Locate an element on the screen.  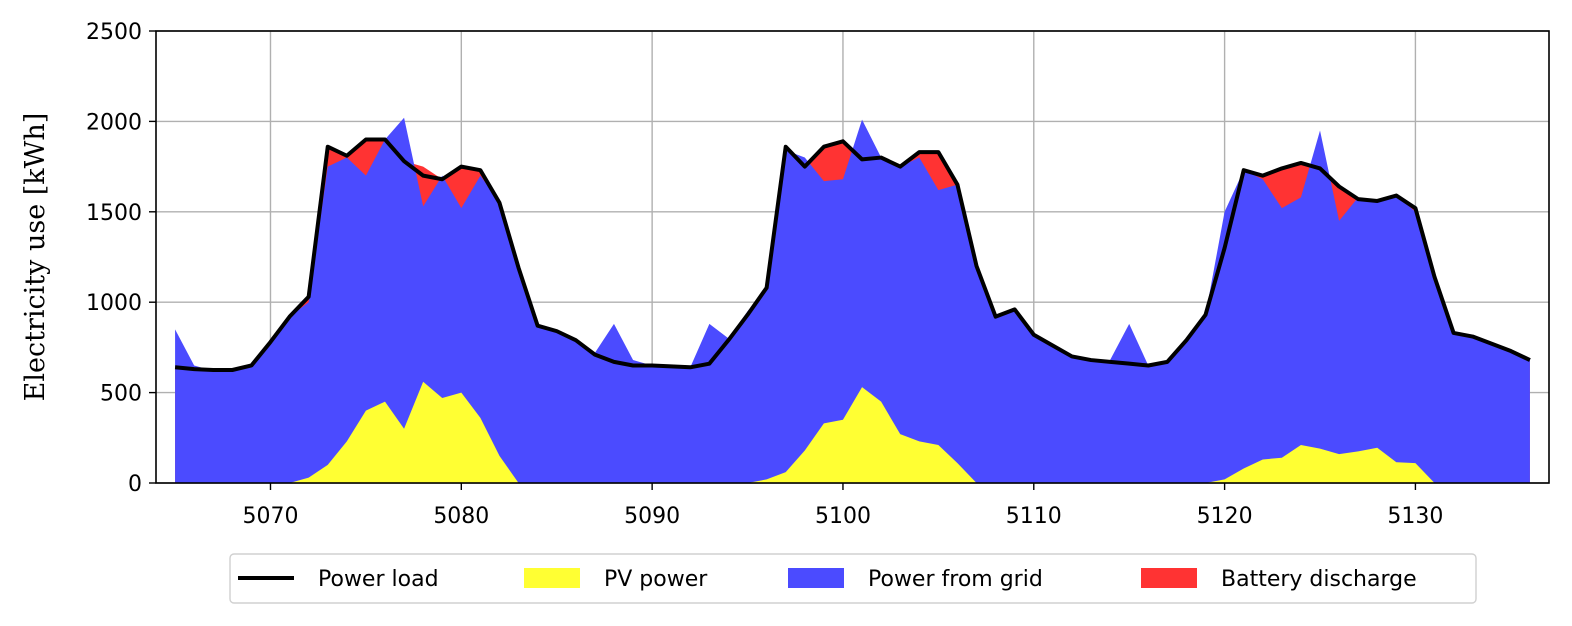
legend-item-pv-power: PV power is located at coordinates (616, 579).